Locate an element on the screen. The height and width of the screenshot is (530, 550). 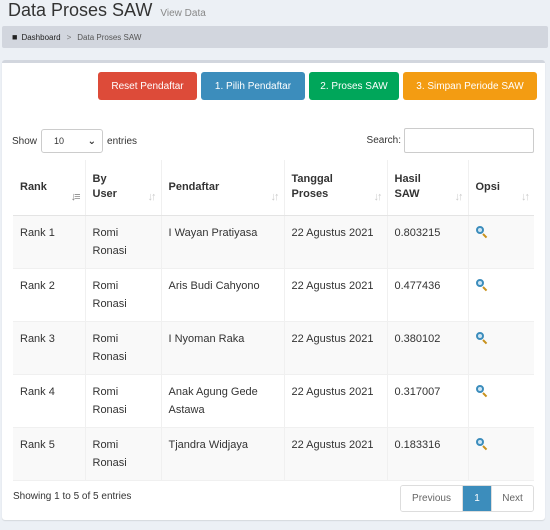
previous-page-button: Previous is located at coordinates (432, 498).